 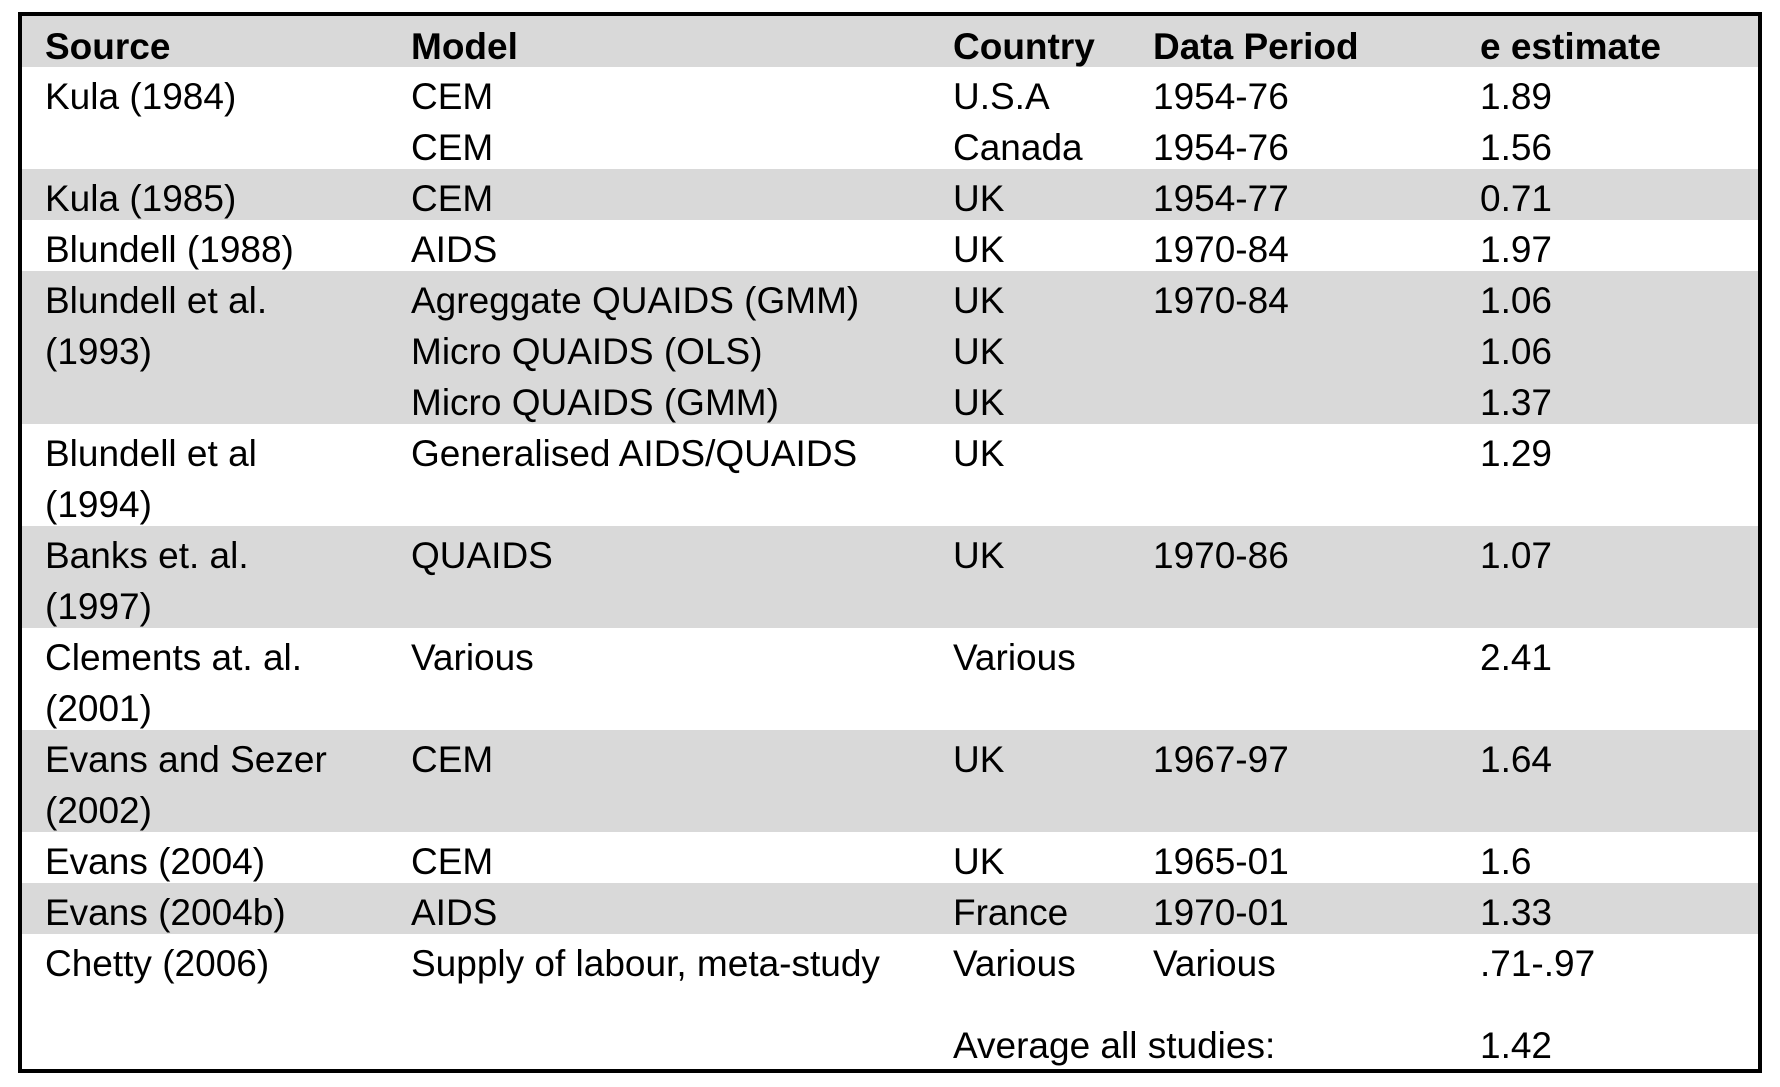 What do you see at coordinates (1516, 555) in the screenshot?
I see `e-estimate-cell: 1.07` at bounding box center [1516, 555].